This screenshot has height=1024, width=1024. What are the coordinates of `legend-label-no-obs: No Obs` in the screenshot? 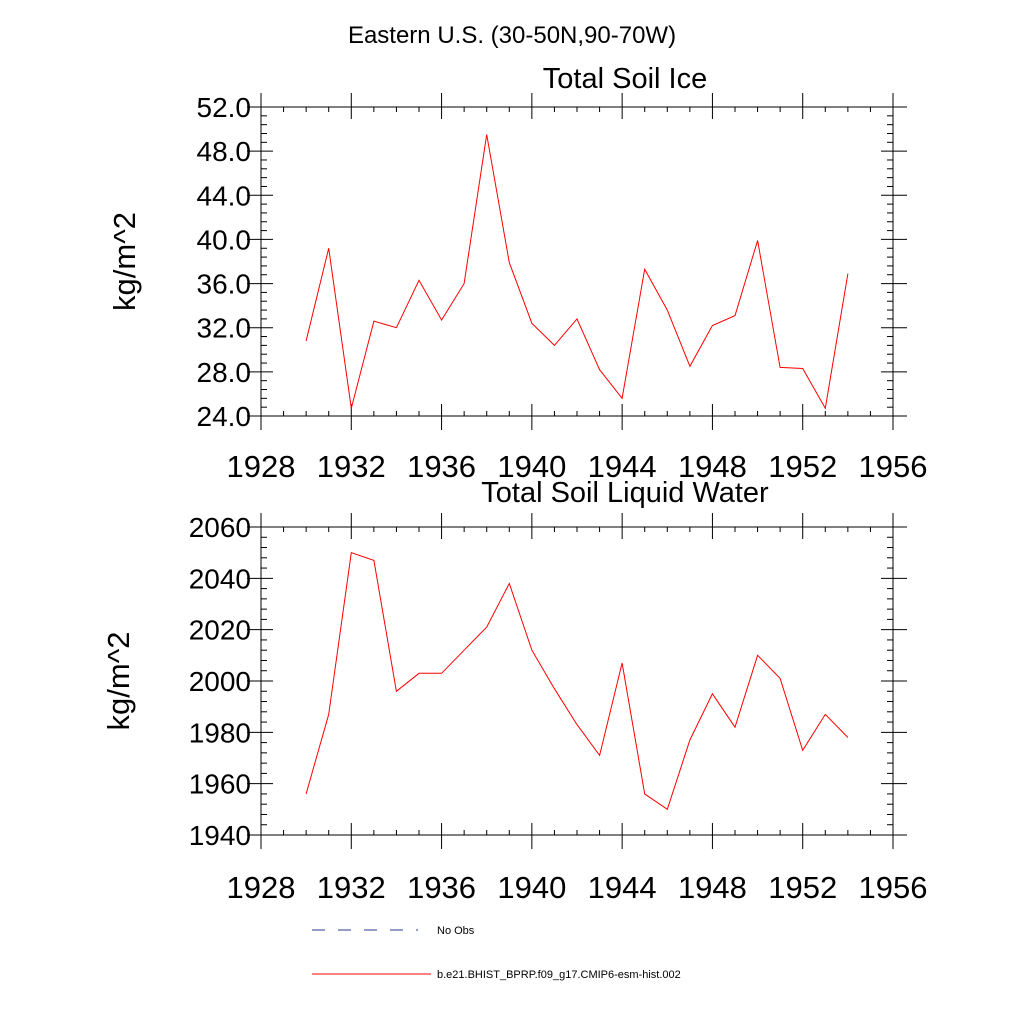 It's located at (456, 931).